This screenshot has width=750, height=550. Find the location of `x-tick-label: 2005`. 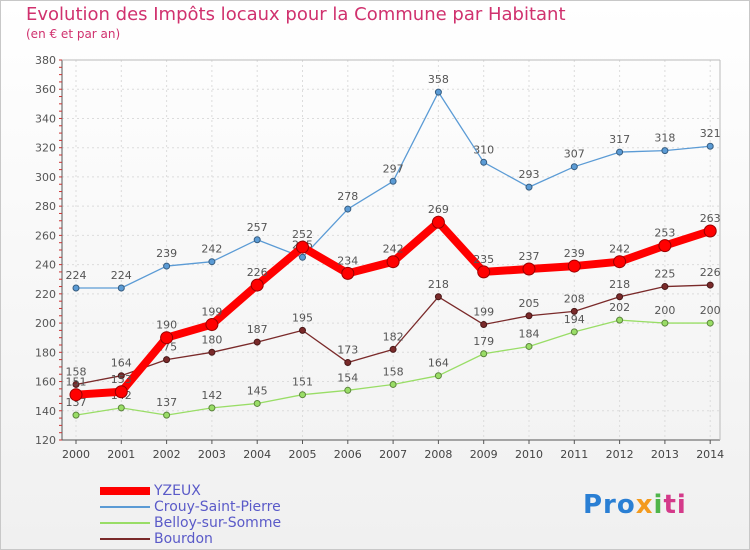

x-tick-label: 2005 is located at coordinates (303, 454).